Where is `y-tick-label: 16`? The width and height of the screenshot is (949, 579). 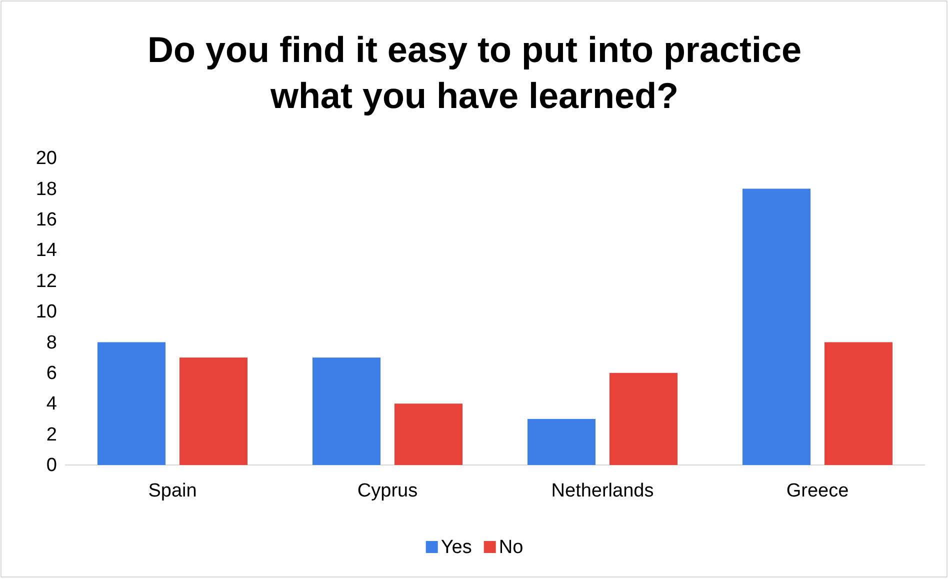
y-tick-label: 16 is located at coordinates (46, 219).